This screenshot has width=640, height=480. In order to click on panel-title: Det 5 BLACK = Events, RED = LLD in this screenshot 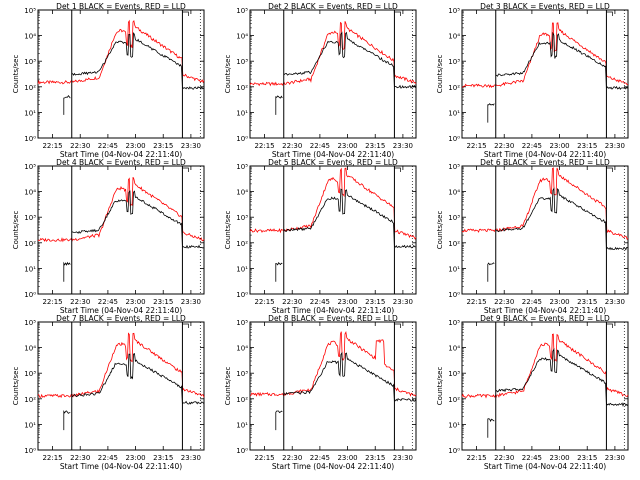, I will do `click(333, 162)`.